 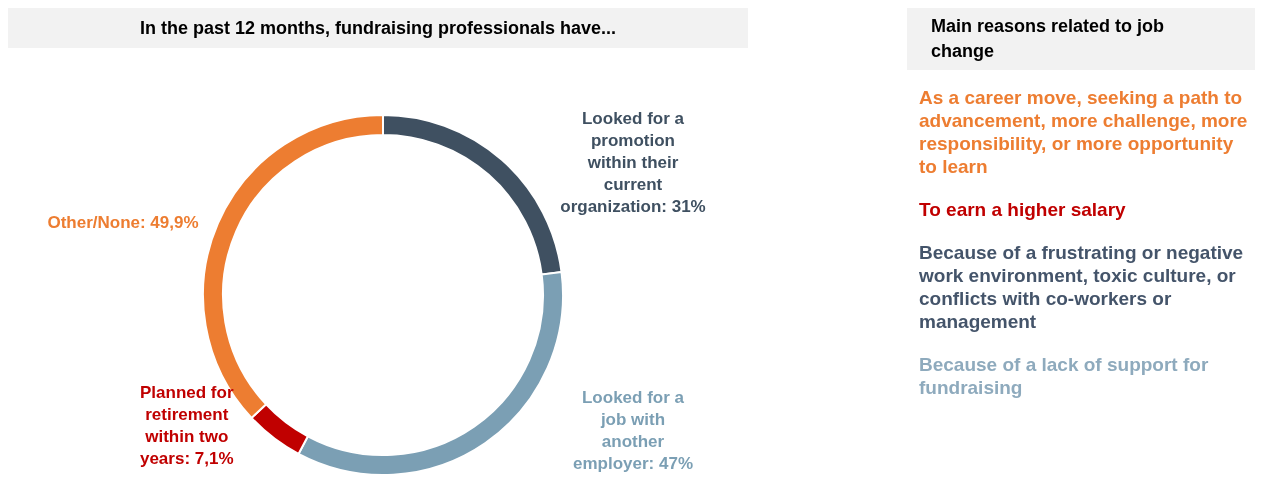 What do you see at coordinates (1081, 39) in the screenshot?
I see `text: Main reasons related to job change` at bounding box center [1081, 39].